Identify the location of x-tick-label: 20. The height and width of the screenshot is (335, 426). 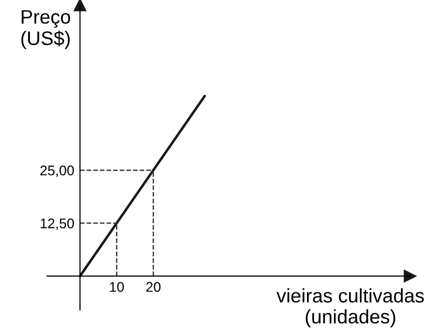
(153, 287).